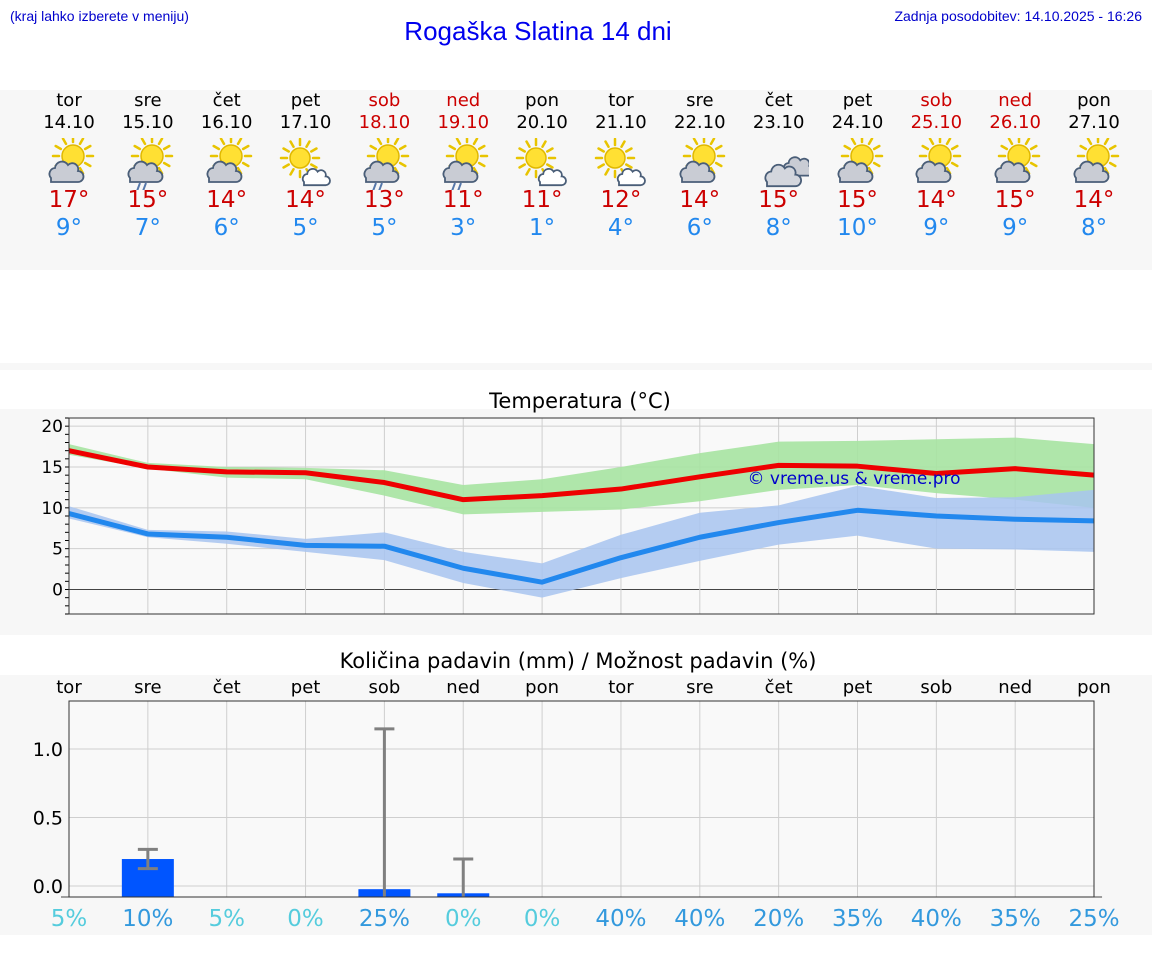 The height and width of the screenshot is (975, 1152). What do you see at coordinates (620, 228) in the screenshot?
I see `min-temp: 4°` at bounding box center [620, 228].